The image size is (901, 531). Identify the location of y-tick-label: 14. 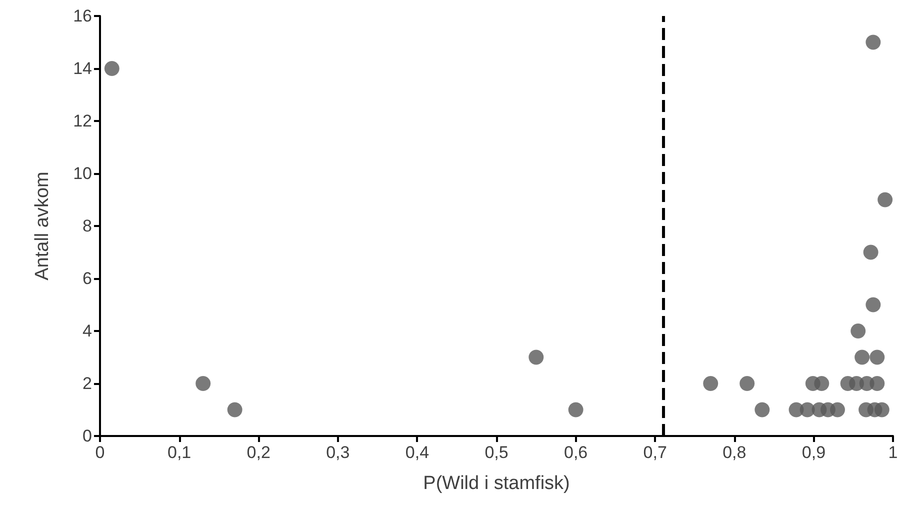
(82, 68).